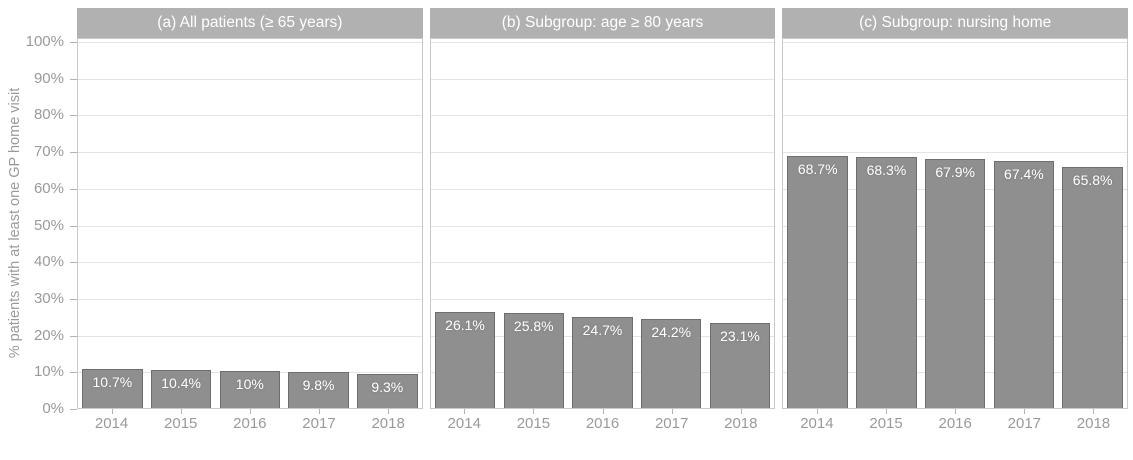 Image resolution: width=1133 pixels, height=460 pixels. Describe the element at coordinates (48, 335) in the screenshot. I see `y-tick-label: 20%` at that location.